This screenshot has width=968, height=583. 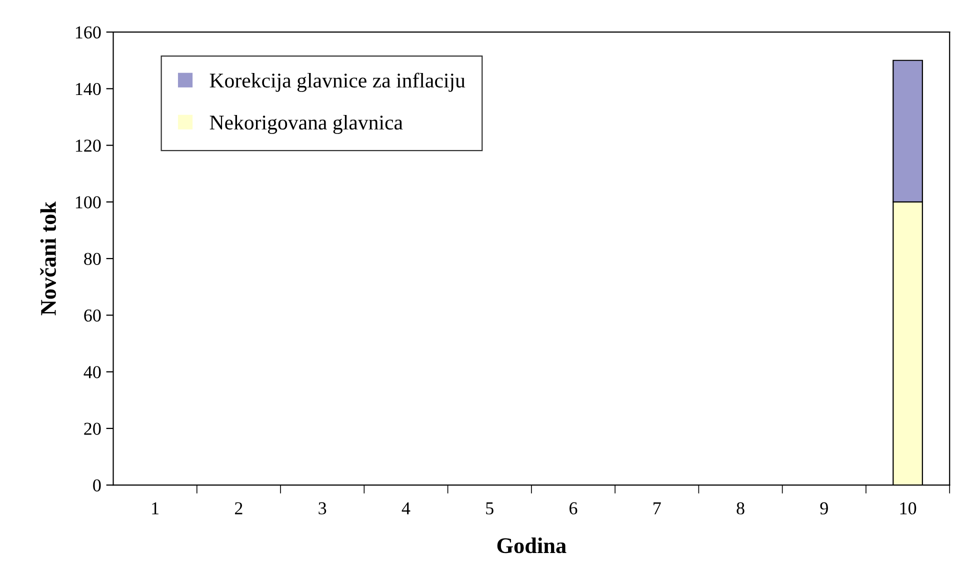 What do you see at coordinates (322, 508) in the screenshot?
I see `x-tick-label: 3` at bounding box center [322, 508].